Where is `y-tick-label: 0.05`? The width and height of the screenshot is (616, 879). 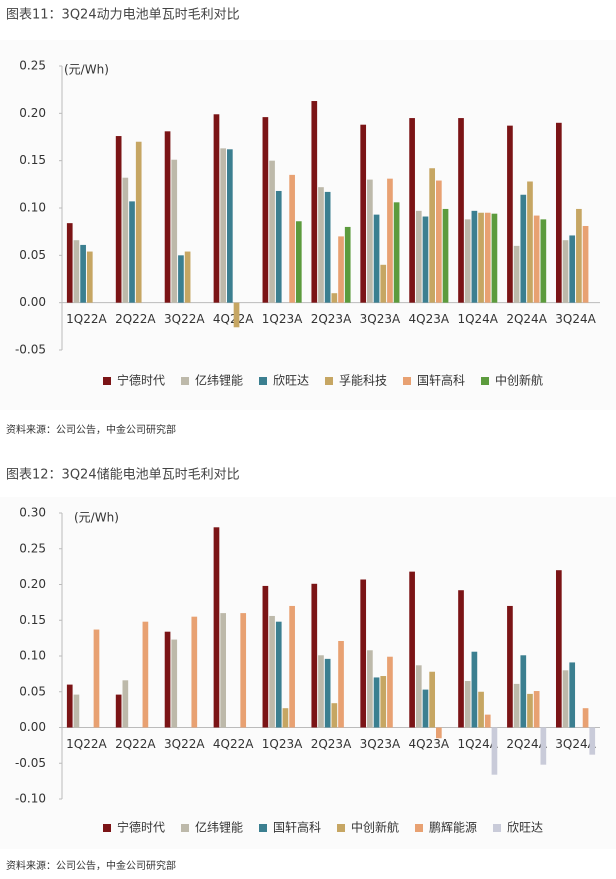
y-tick-label: 0.05 is located at coordinates (32, 691).